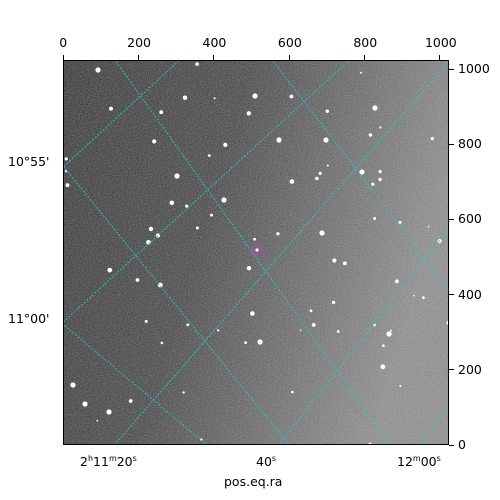  I want to click on right-y-tick-label: 200, so click(470, 369).